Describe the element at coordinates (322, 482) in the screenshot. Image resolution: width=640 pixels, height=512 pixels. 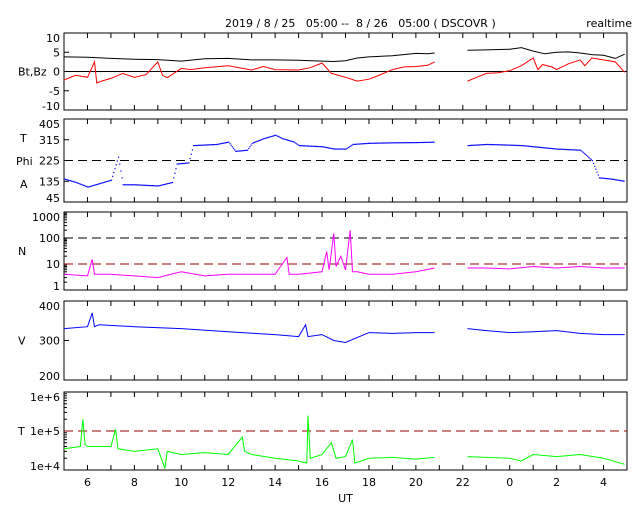
I see `x-tick-label: 16` at that location.